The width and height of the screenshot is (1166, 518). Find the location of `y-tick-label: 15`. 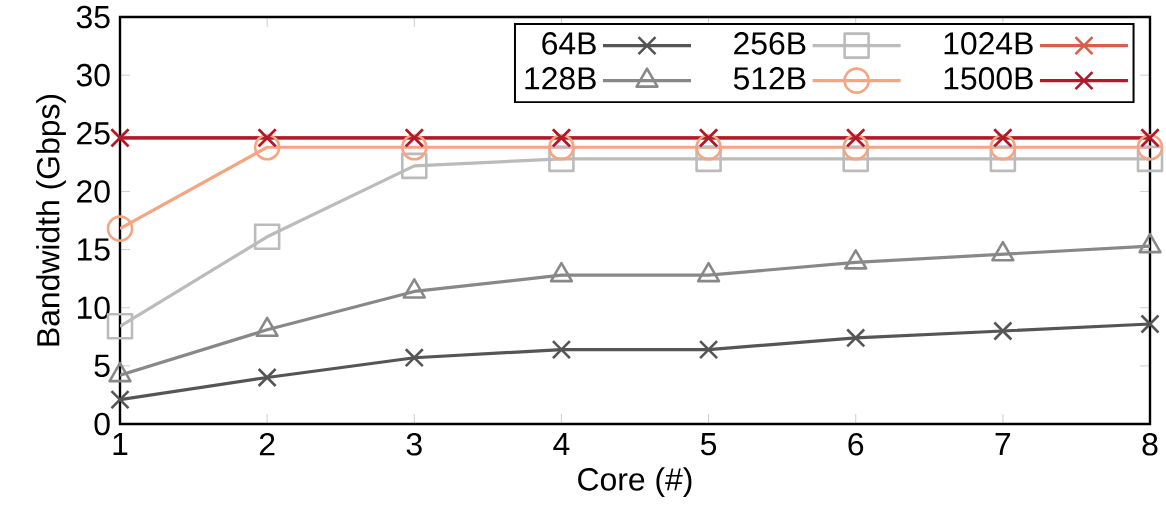

y-tick-label: 15 is located at coordinates (93, 249).